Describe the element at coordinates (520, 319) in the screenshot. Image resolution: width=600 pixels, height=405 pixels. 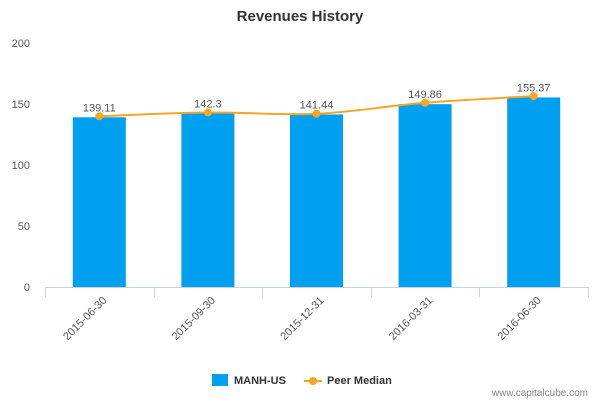
I see `x-tick-label: 2016-06-30` at that location.